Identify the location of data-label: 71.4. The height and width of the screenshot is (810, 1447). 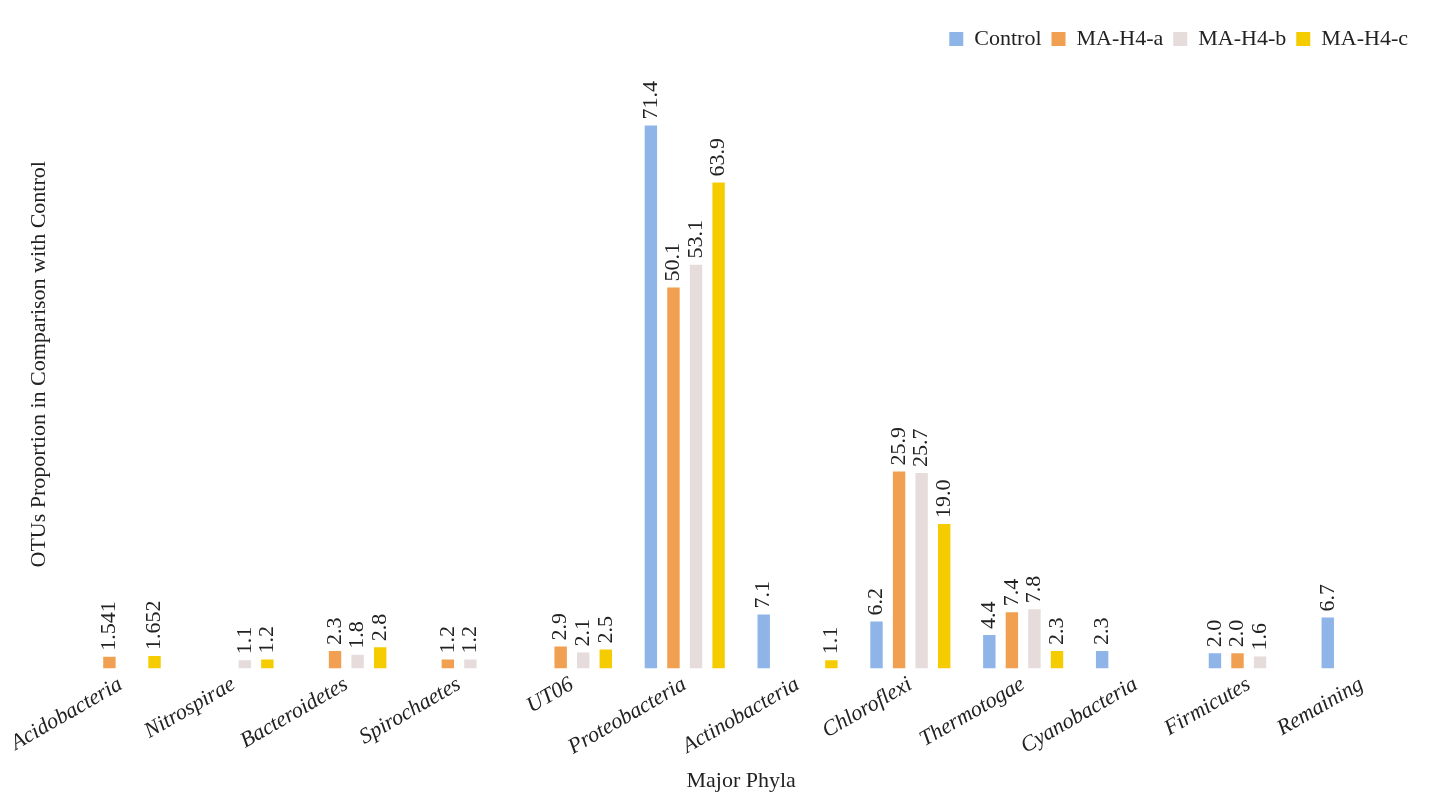
(649, 100).